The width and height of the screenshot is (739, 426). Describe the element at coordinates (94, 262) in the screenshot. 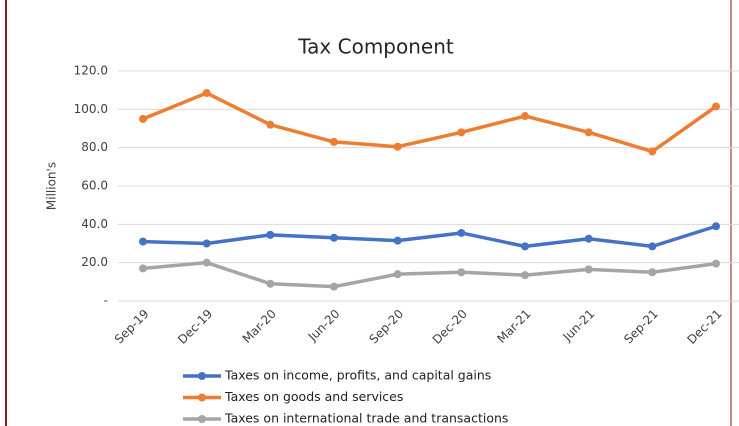

I see `y-tick-label: 20.0` at that location.